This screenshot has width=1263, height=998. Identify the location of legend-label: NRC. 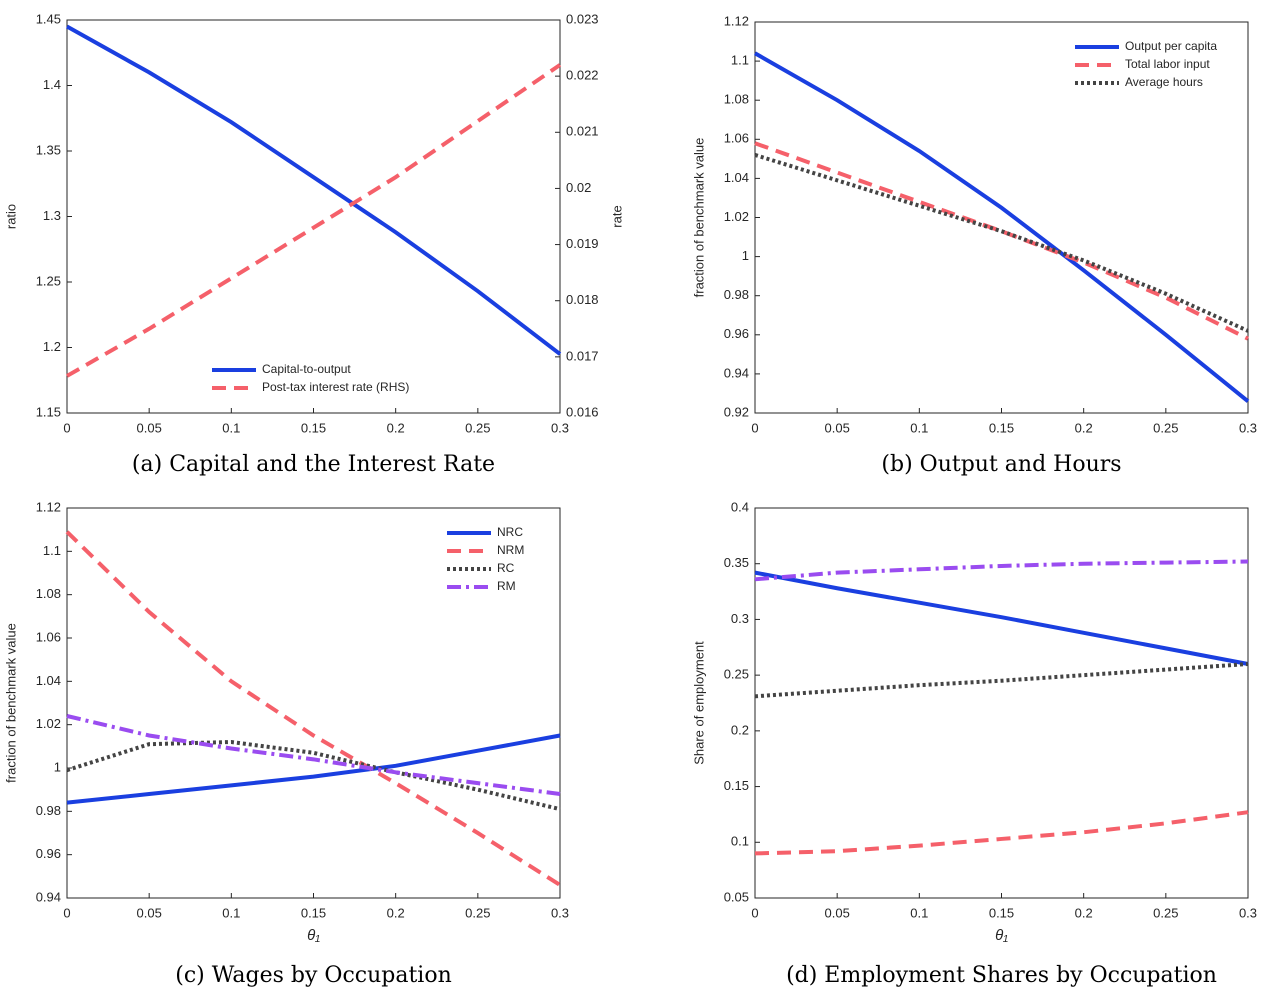
(510, 532).